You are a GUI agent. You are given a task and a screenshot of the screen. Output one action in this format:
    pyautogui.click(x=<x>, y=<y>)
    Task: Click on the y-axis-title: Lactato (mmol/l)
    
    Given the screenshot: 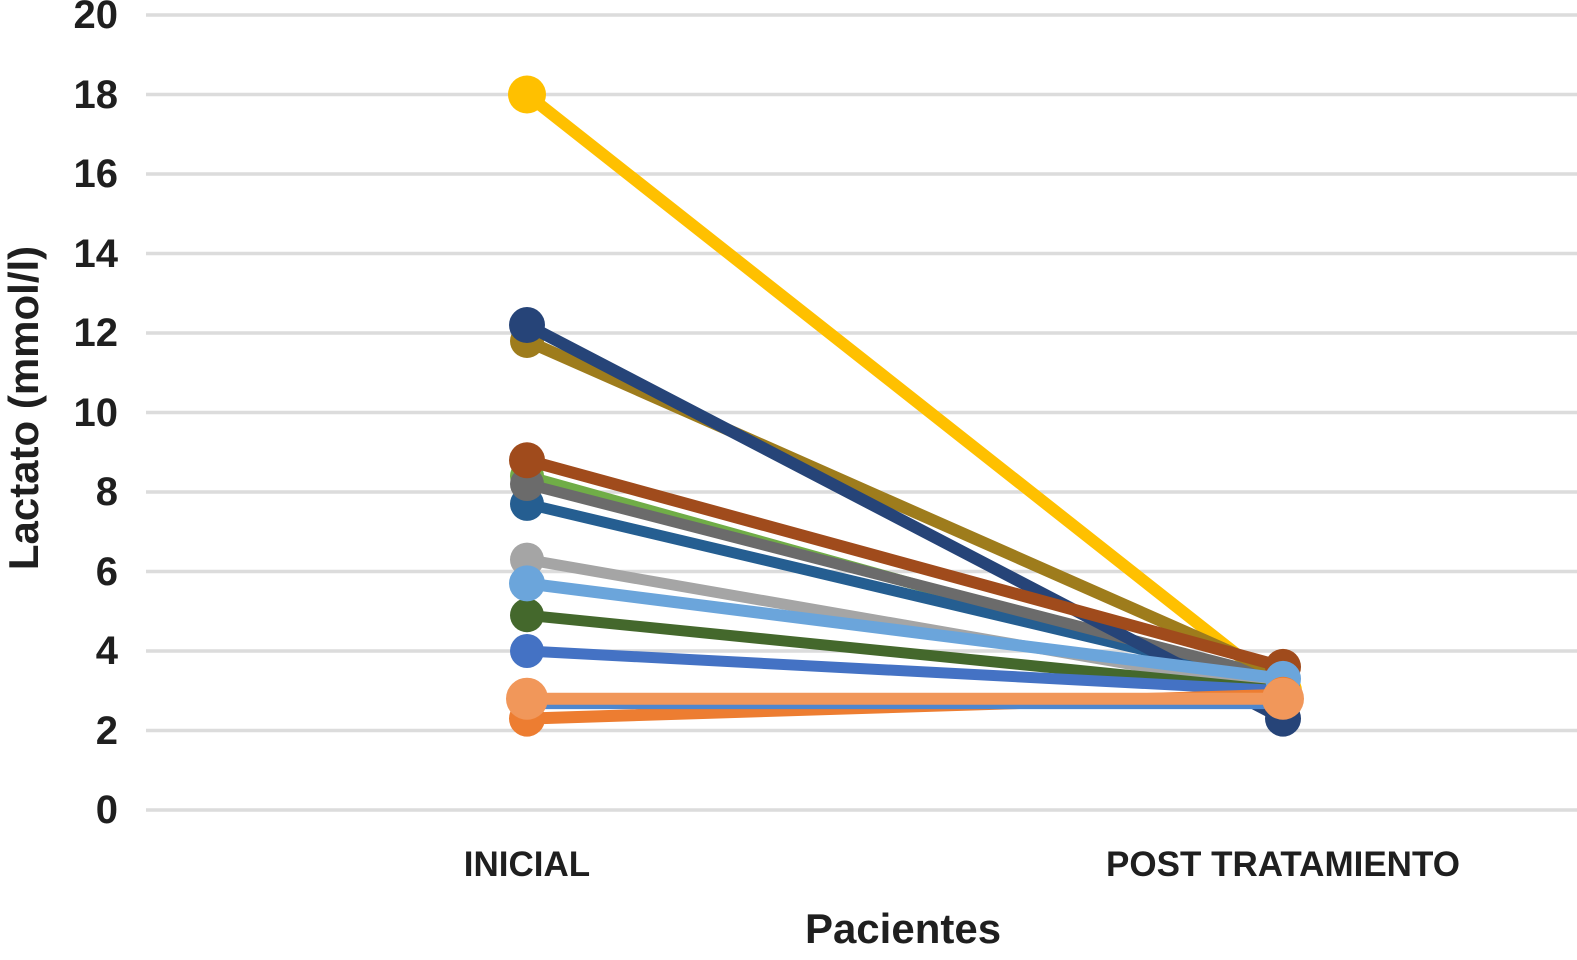 What is the action you would take?
    pyautogui.click(x=23, y=408)
    